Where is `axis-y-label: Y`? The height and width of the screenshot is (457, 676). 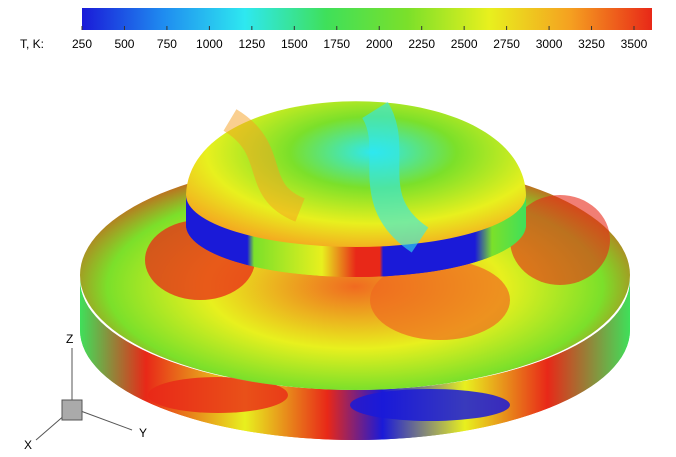
axis-y-label: Y is located at coordinates (143, 433).